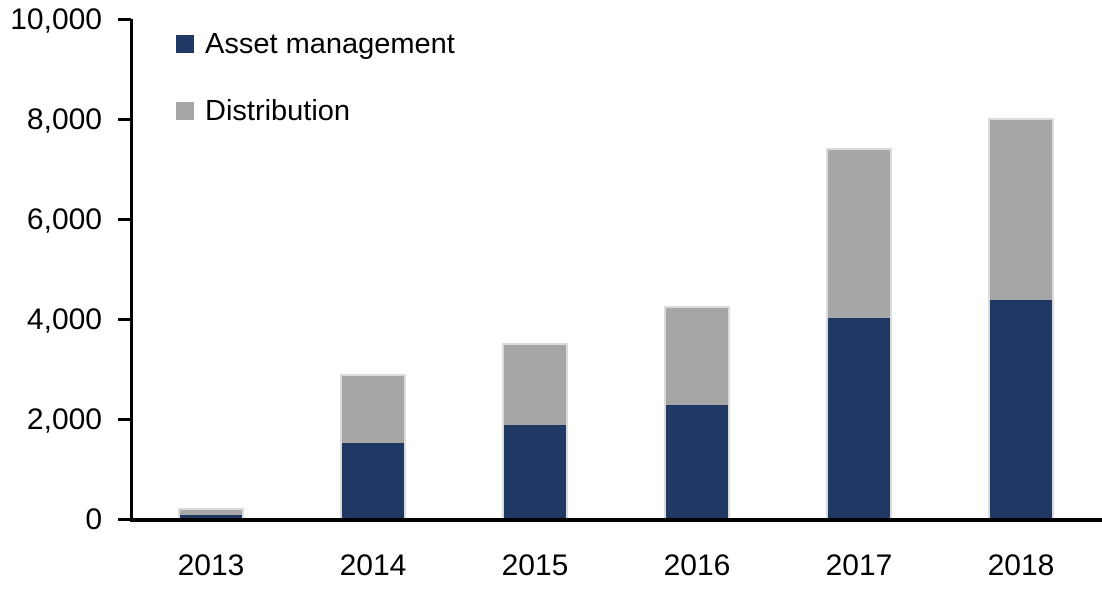 This screenshot has width=1102, height=594. Describe the element at coordinates (211, 565) in the screenshot. I see `x-axis-tick-label: 2013` at that location.